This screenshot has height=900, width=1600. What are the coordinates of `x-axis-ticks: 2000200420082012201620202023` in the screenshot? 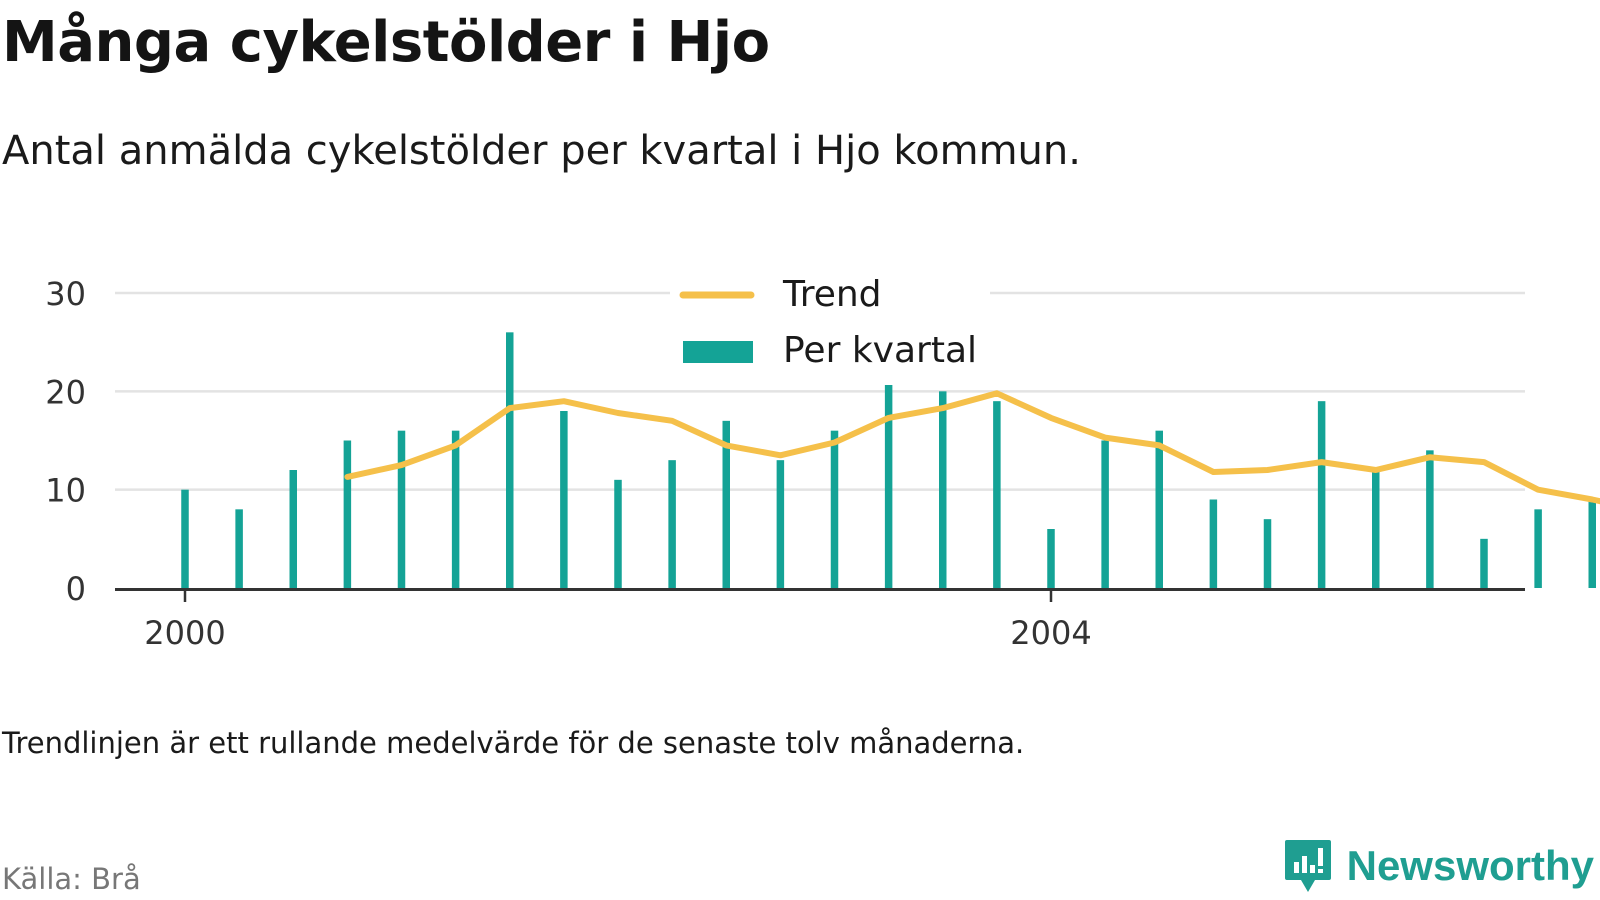 It's located at (618, 621).